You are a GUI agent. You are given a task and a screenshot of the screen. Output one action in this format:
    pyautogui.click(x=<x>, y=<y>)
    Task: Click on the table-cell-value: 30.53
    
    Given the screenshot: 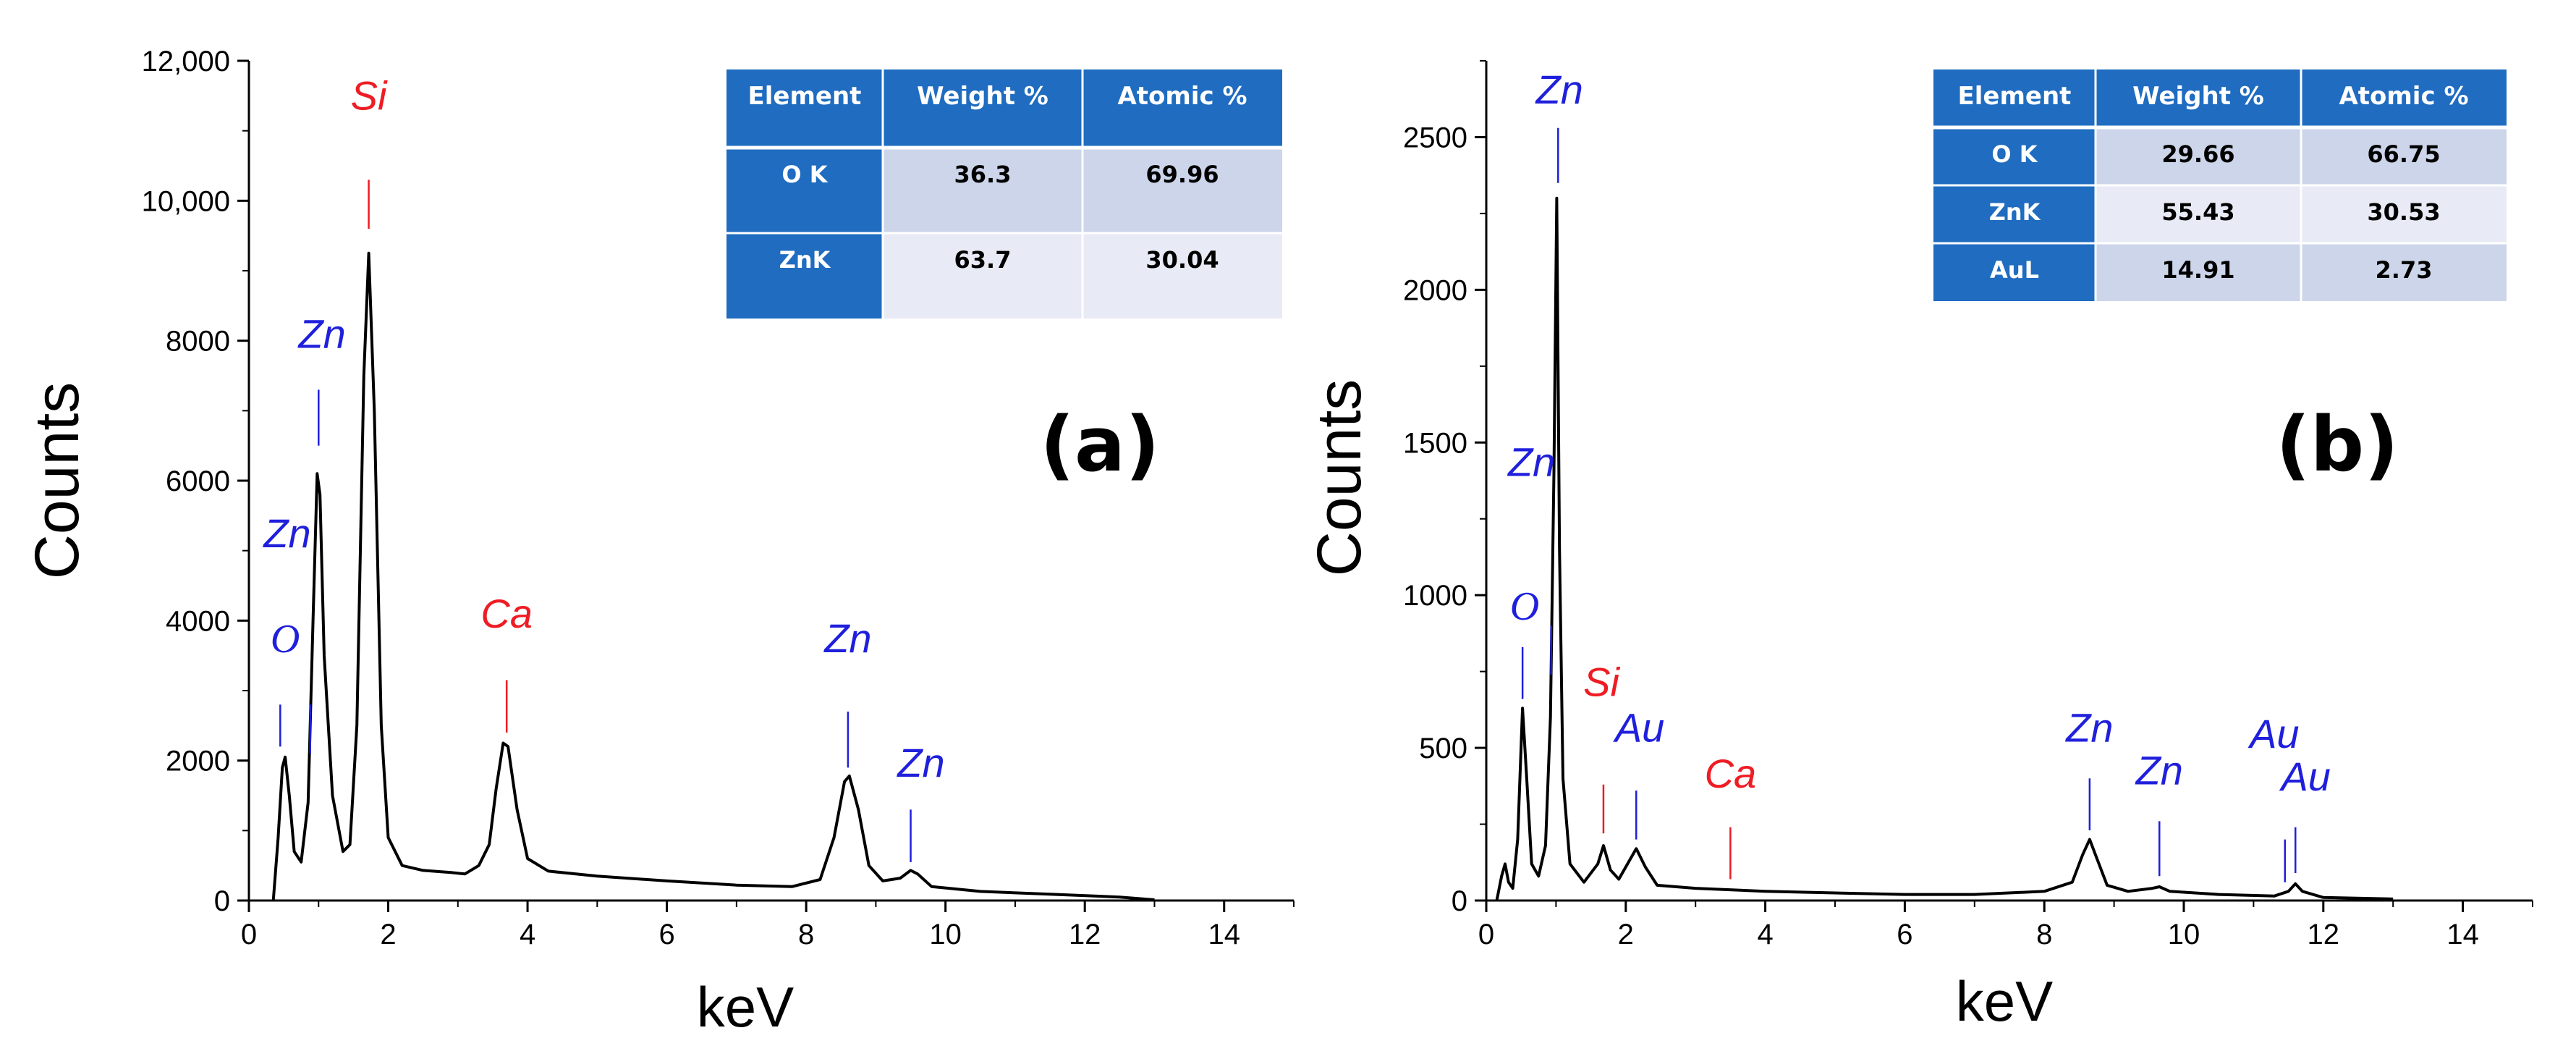 What is the action you would take?
    pyautogui.click(x=2403, y=212)
    